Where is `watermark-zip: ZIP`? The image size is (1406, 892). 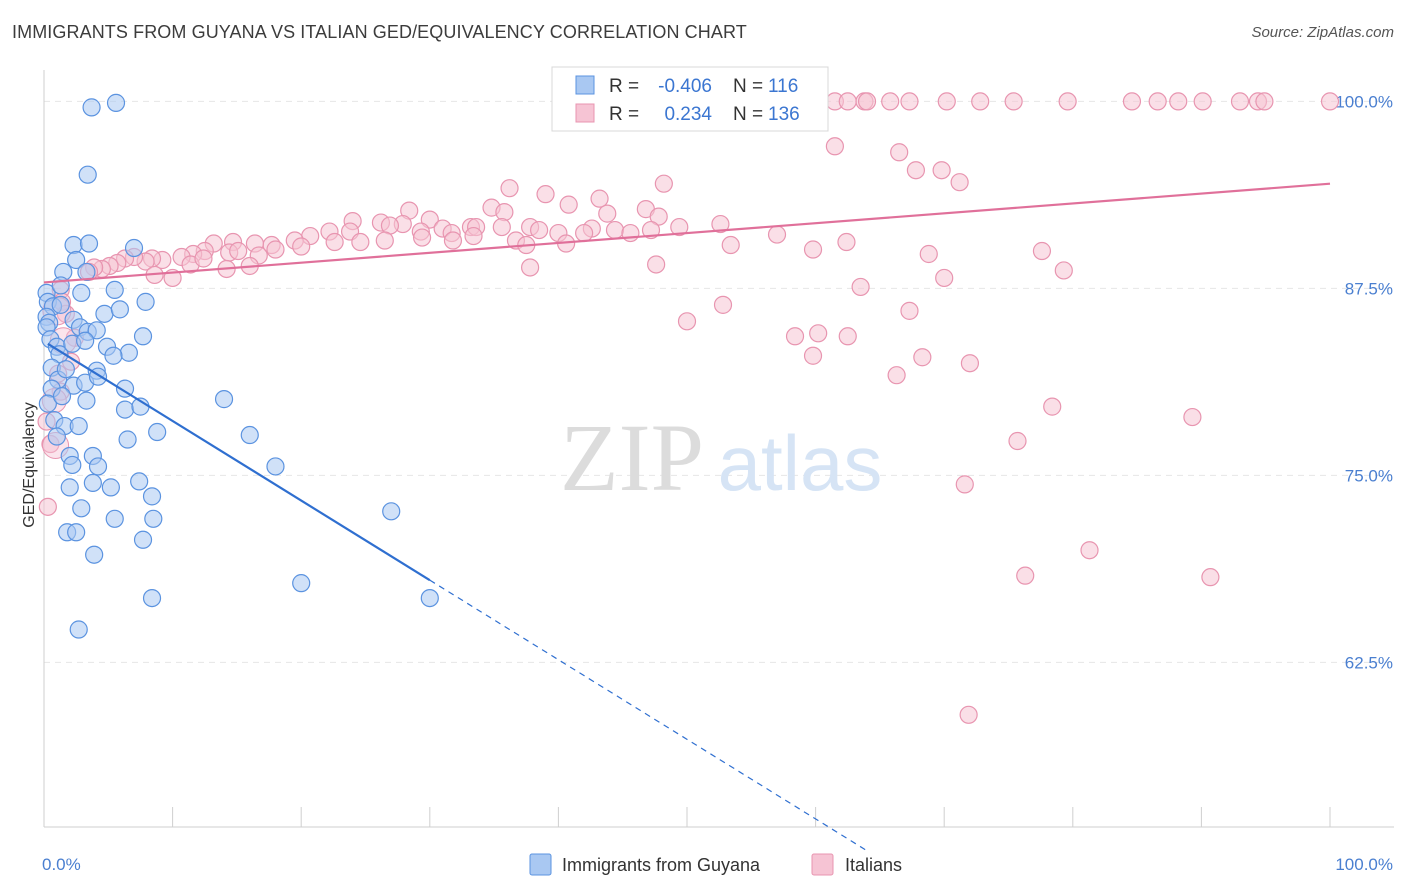 watermark-zip: ZIP is located at coordinates (632, 457).